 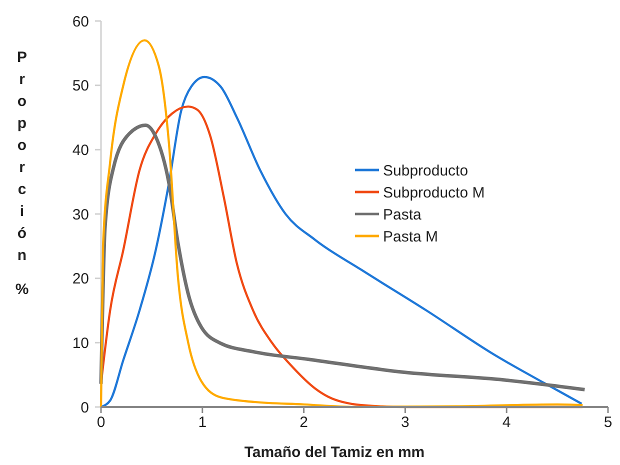 What do you see at coordinates (402, 215) in the screenshot?
I see `legend-label: Pasta` at bounding box center [402, 215].